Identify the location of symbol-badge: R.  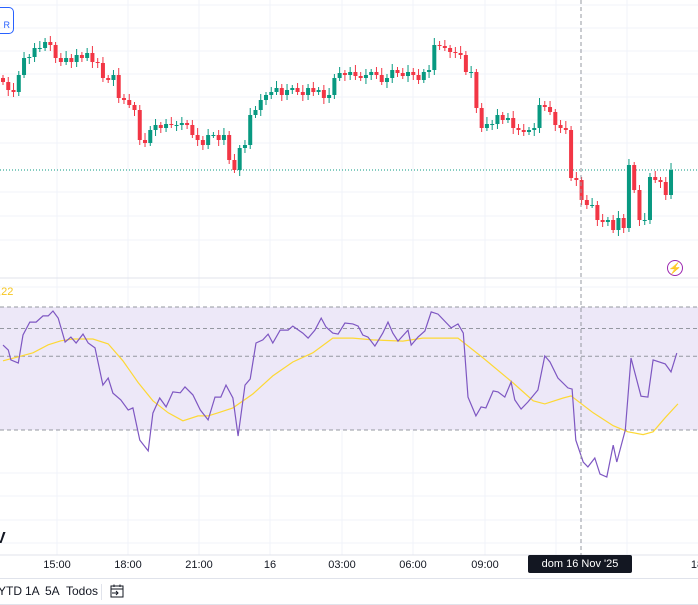
(7, 20).